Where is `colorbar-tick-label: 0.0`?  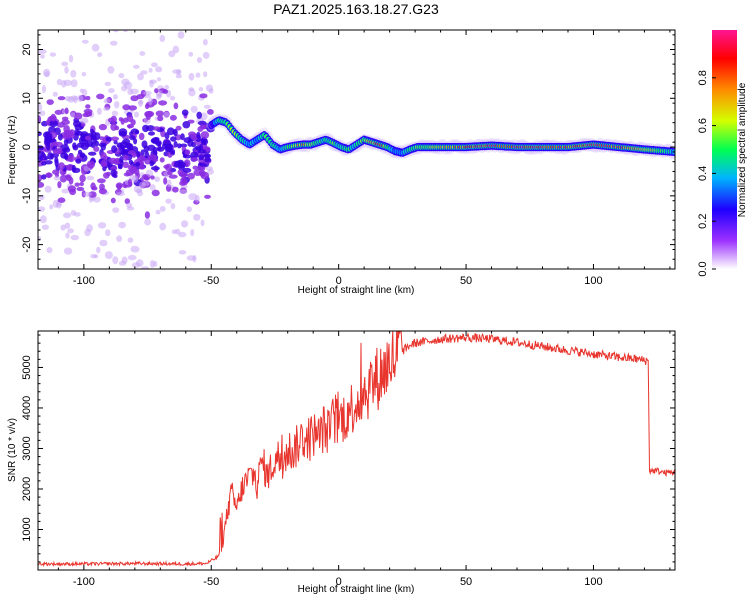
colorbar-tick-label: 0.0 is located at coordinates (703, 268).